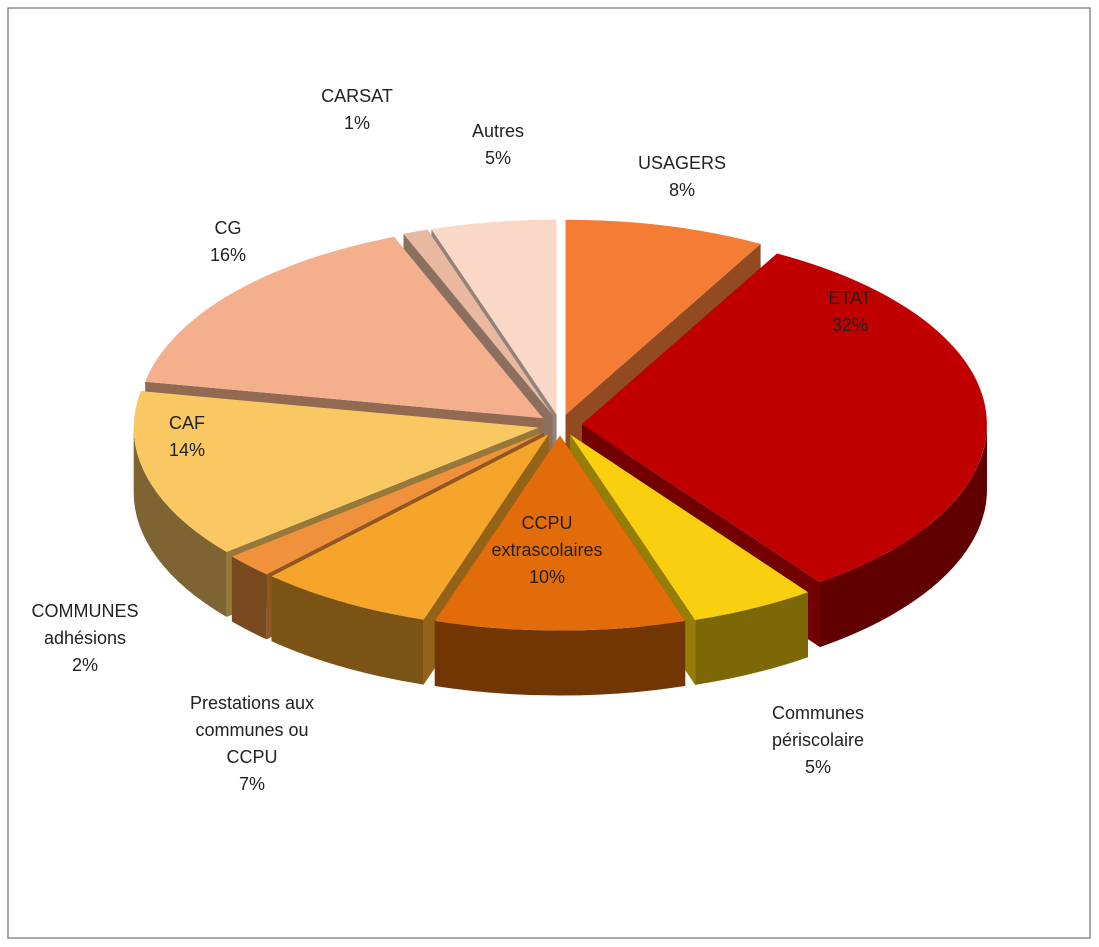 The height and width of the screenshot is (947, 1099). Describe the element at coordinates (85, 624) in the screenshot. I see `category-label: COMMUNES adhésions` at that location.